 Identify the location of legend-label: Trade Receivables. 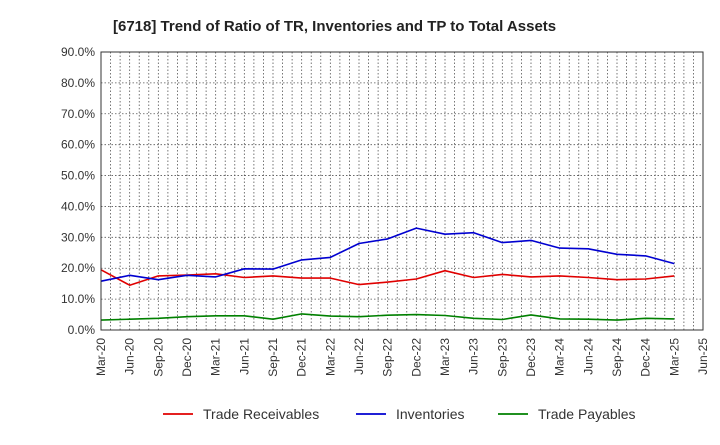
(261, 414).